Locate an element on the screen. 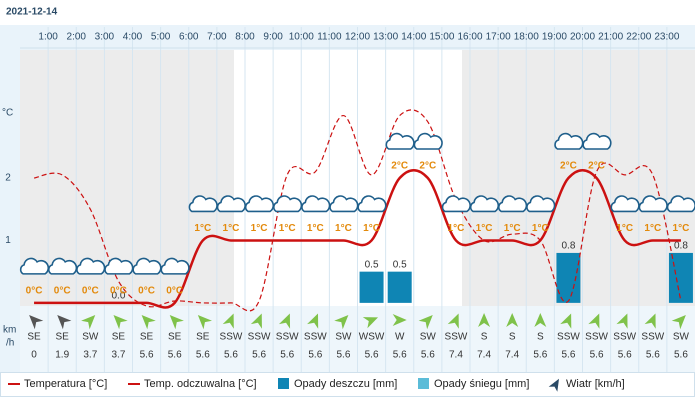 The image size is (695, 413). hour-label: 21:00 is located at coordinates (610, 37).